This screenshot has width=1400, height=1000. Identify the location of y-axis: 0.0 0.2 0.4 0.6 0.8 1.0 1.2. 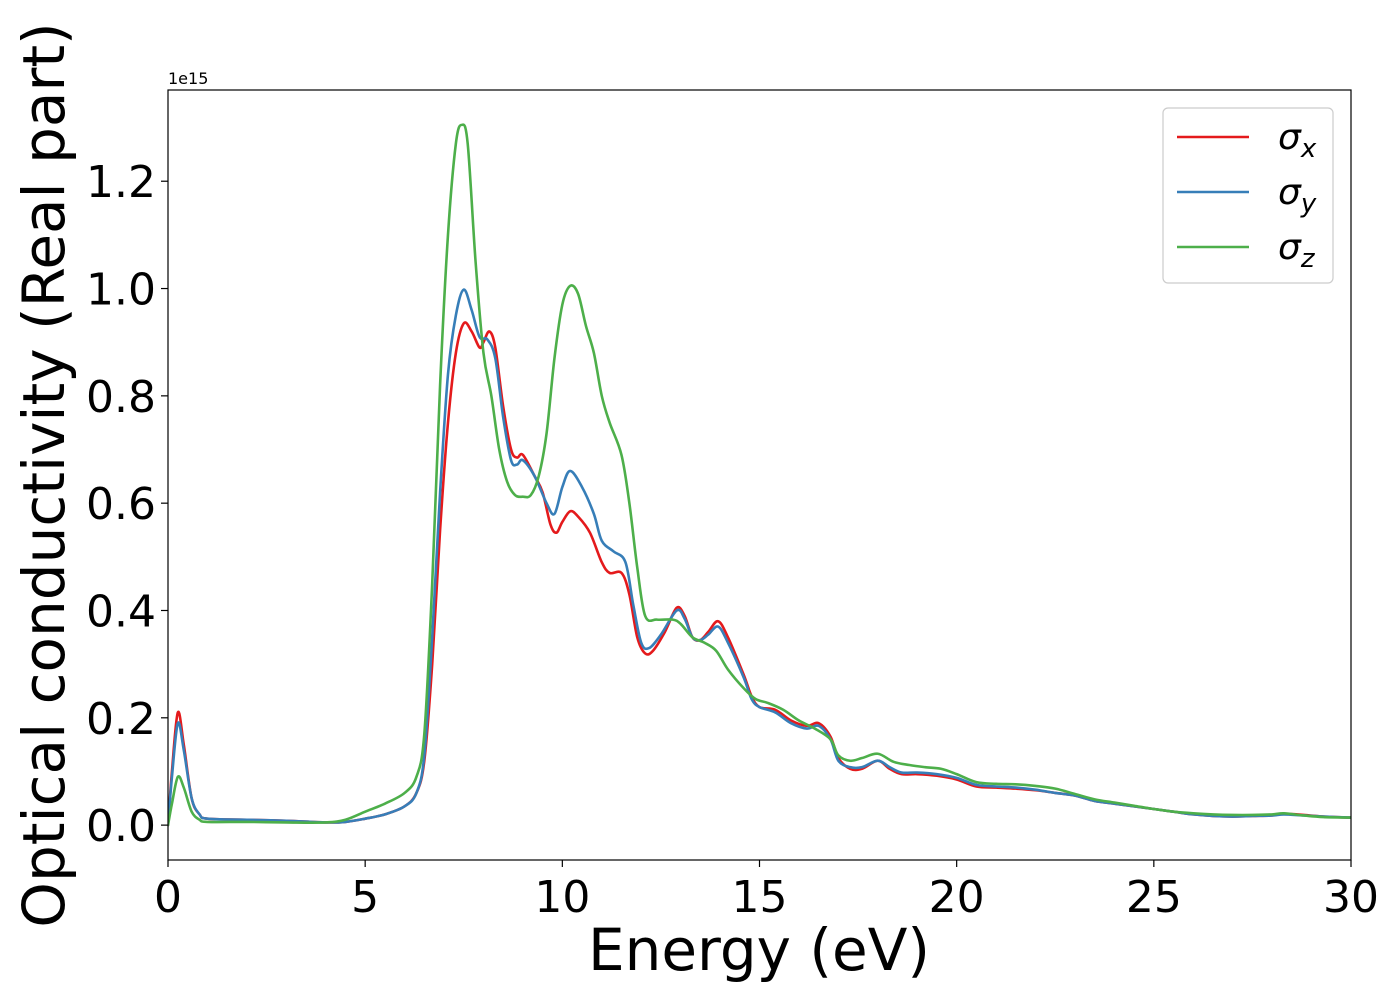
(127, 504).